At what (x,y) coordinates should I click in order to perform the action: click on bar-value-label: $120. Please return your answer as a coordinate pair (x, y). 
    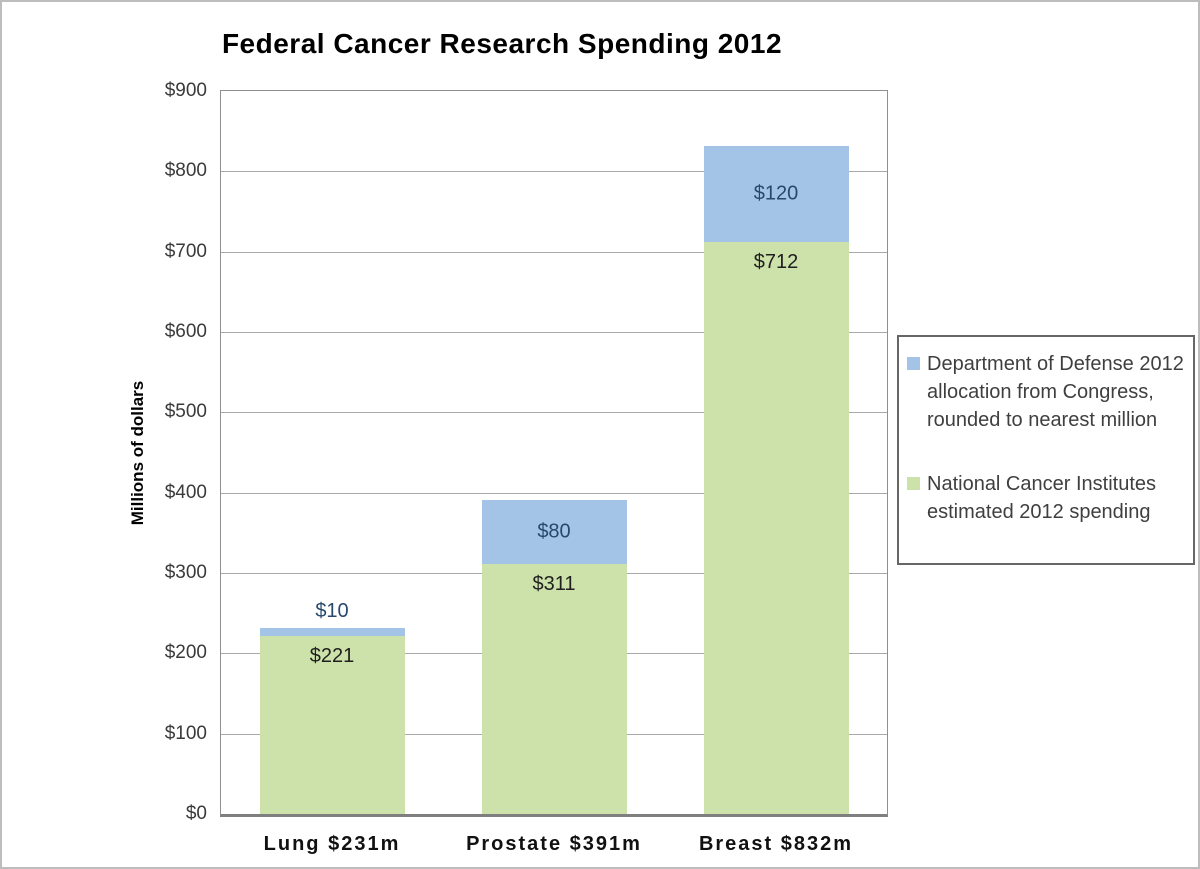
    Looking at the image, I should click on (776, 193).